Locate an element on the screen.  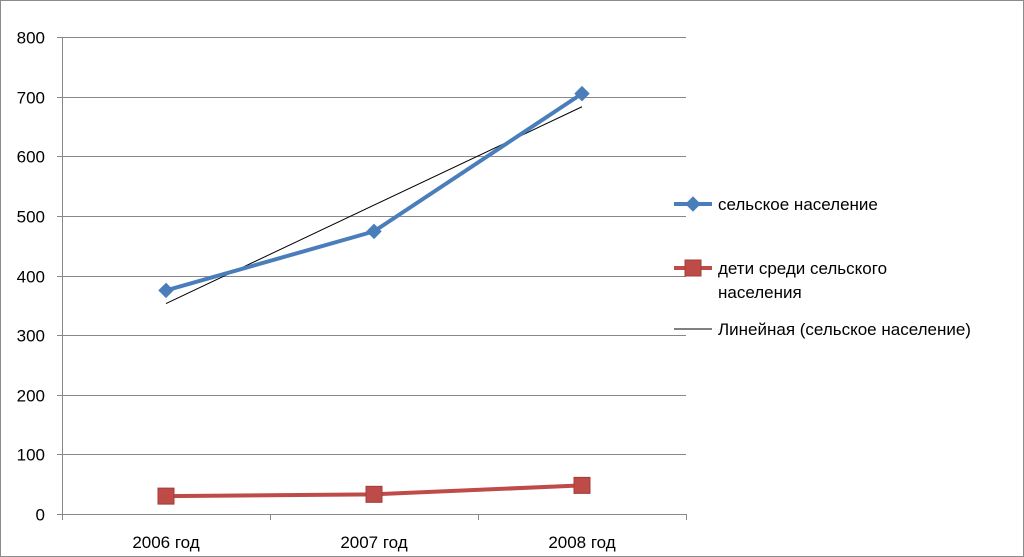
legend-label: Линейная (сельское население) is located at coordinates (844, 329).